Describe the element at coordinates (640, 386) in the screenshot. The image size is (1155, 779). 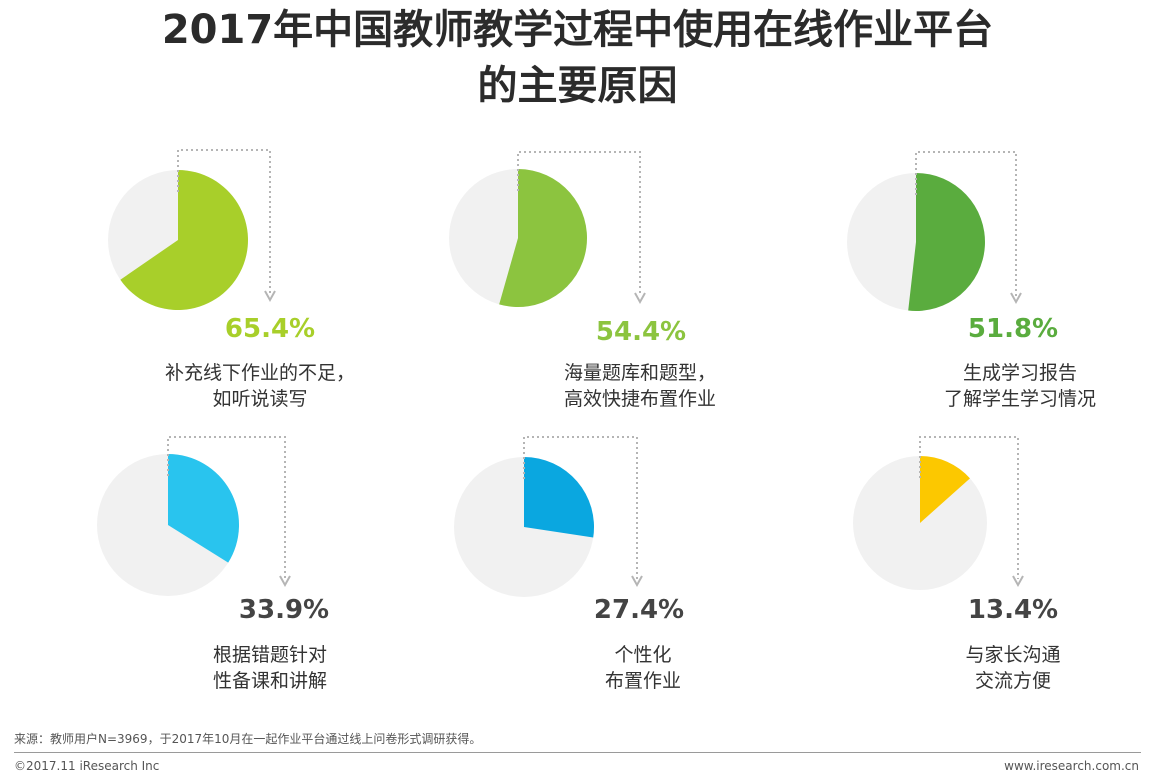
I see `category-label-1: 海量题库和题型， 高效快捷布置作业` at that location.